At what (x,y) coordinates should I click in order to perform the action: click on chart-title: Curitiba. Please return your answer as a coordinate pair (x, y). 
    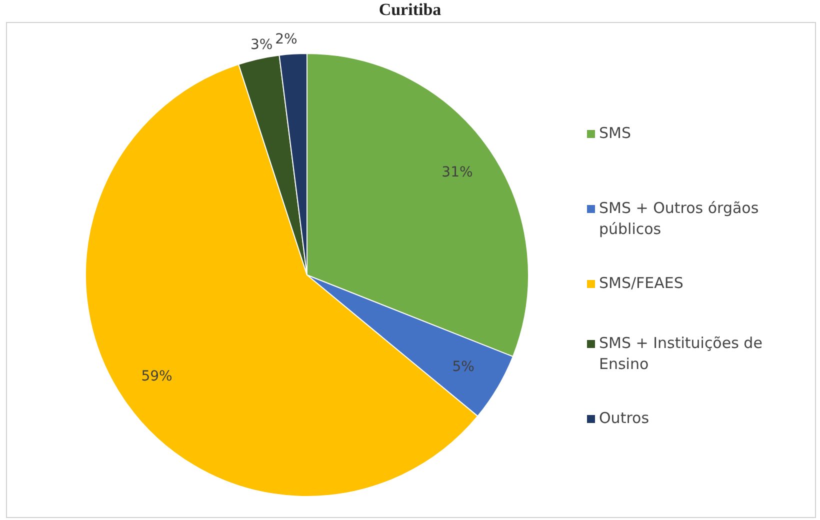
    Looking at the image, I should click on (410, 10).